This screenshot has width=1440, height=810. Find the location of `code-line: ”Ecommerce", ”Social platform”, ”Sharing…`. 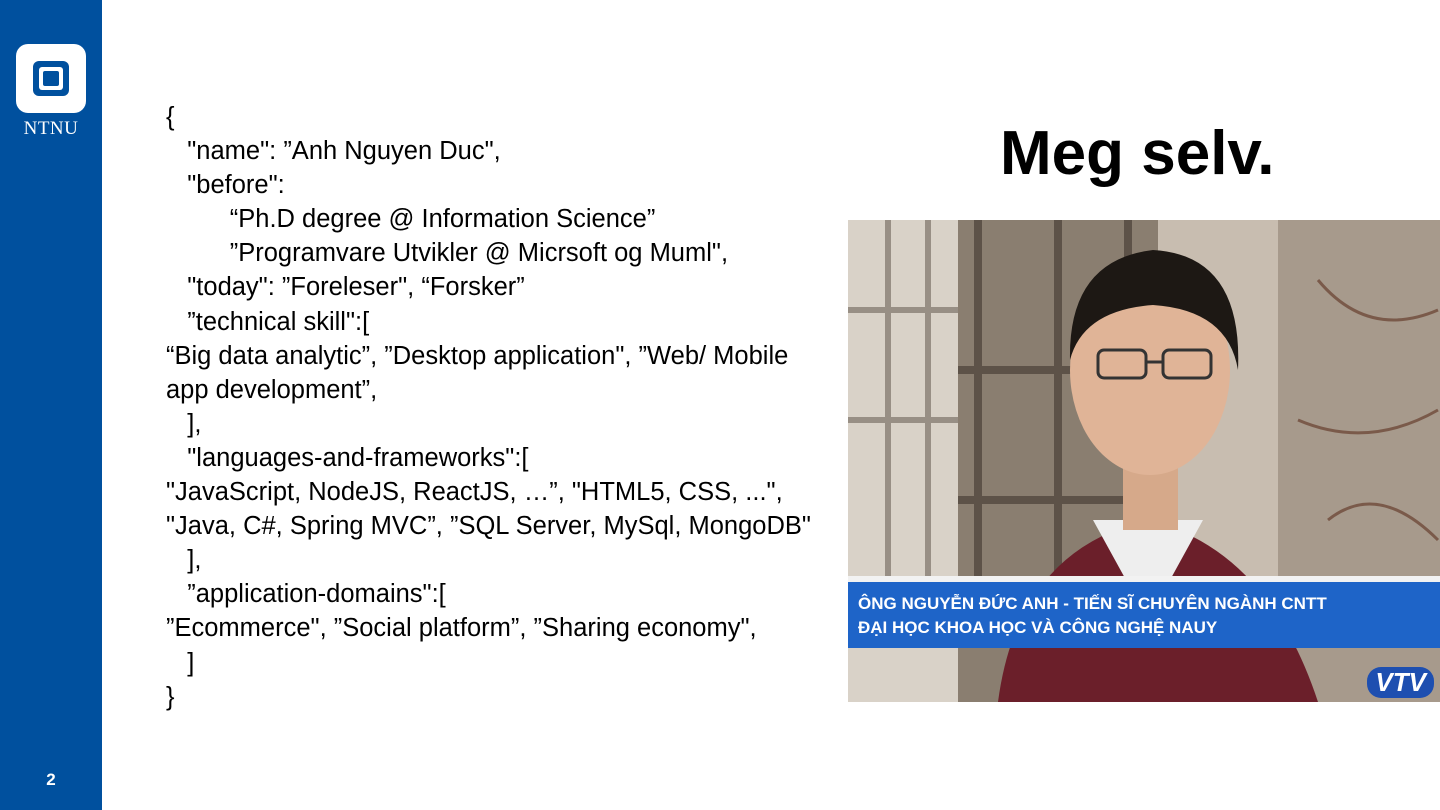

code-line: ”Ecommerce", ”Social platform”, ”Sharing… is located at coordinates (461, 628).